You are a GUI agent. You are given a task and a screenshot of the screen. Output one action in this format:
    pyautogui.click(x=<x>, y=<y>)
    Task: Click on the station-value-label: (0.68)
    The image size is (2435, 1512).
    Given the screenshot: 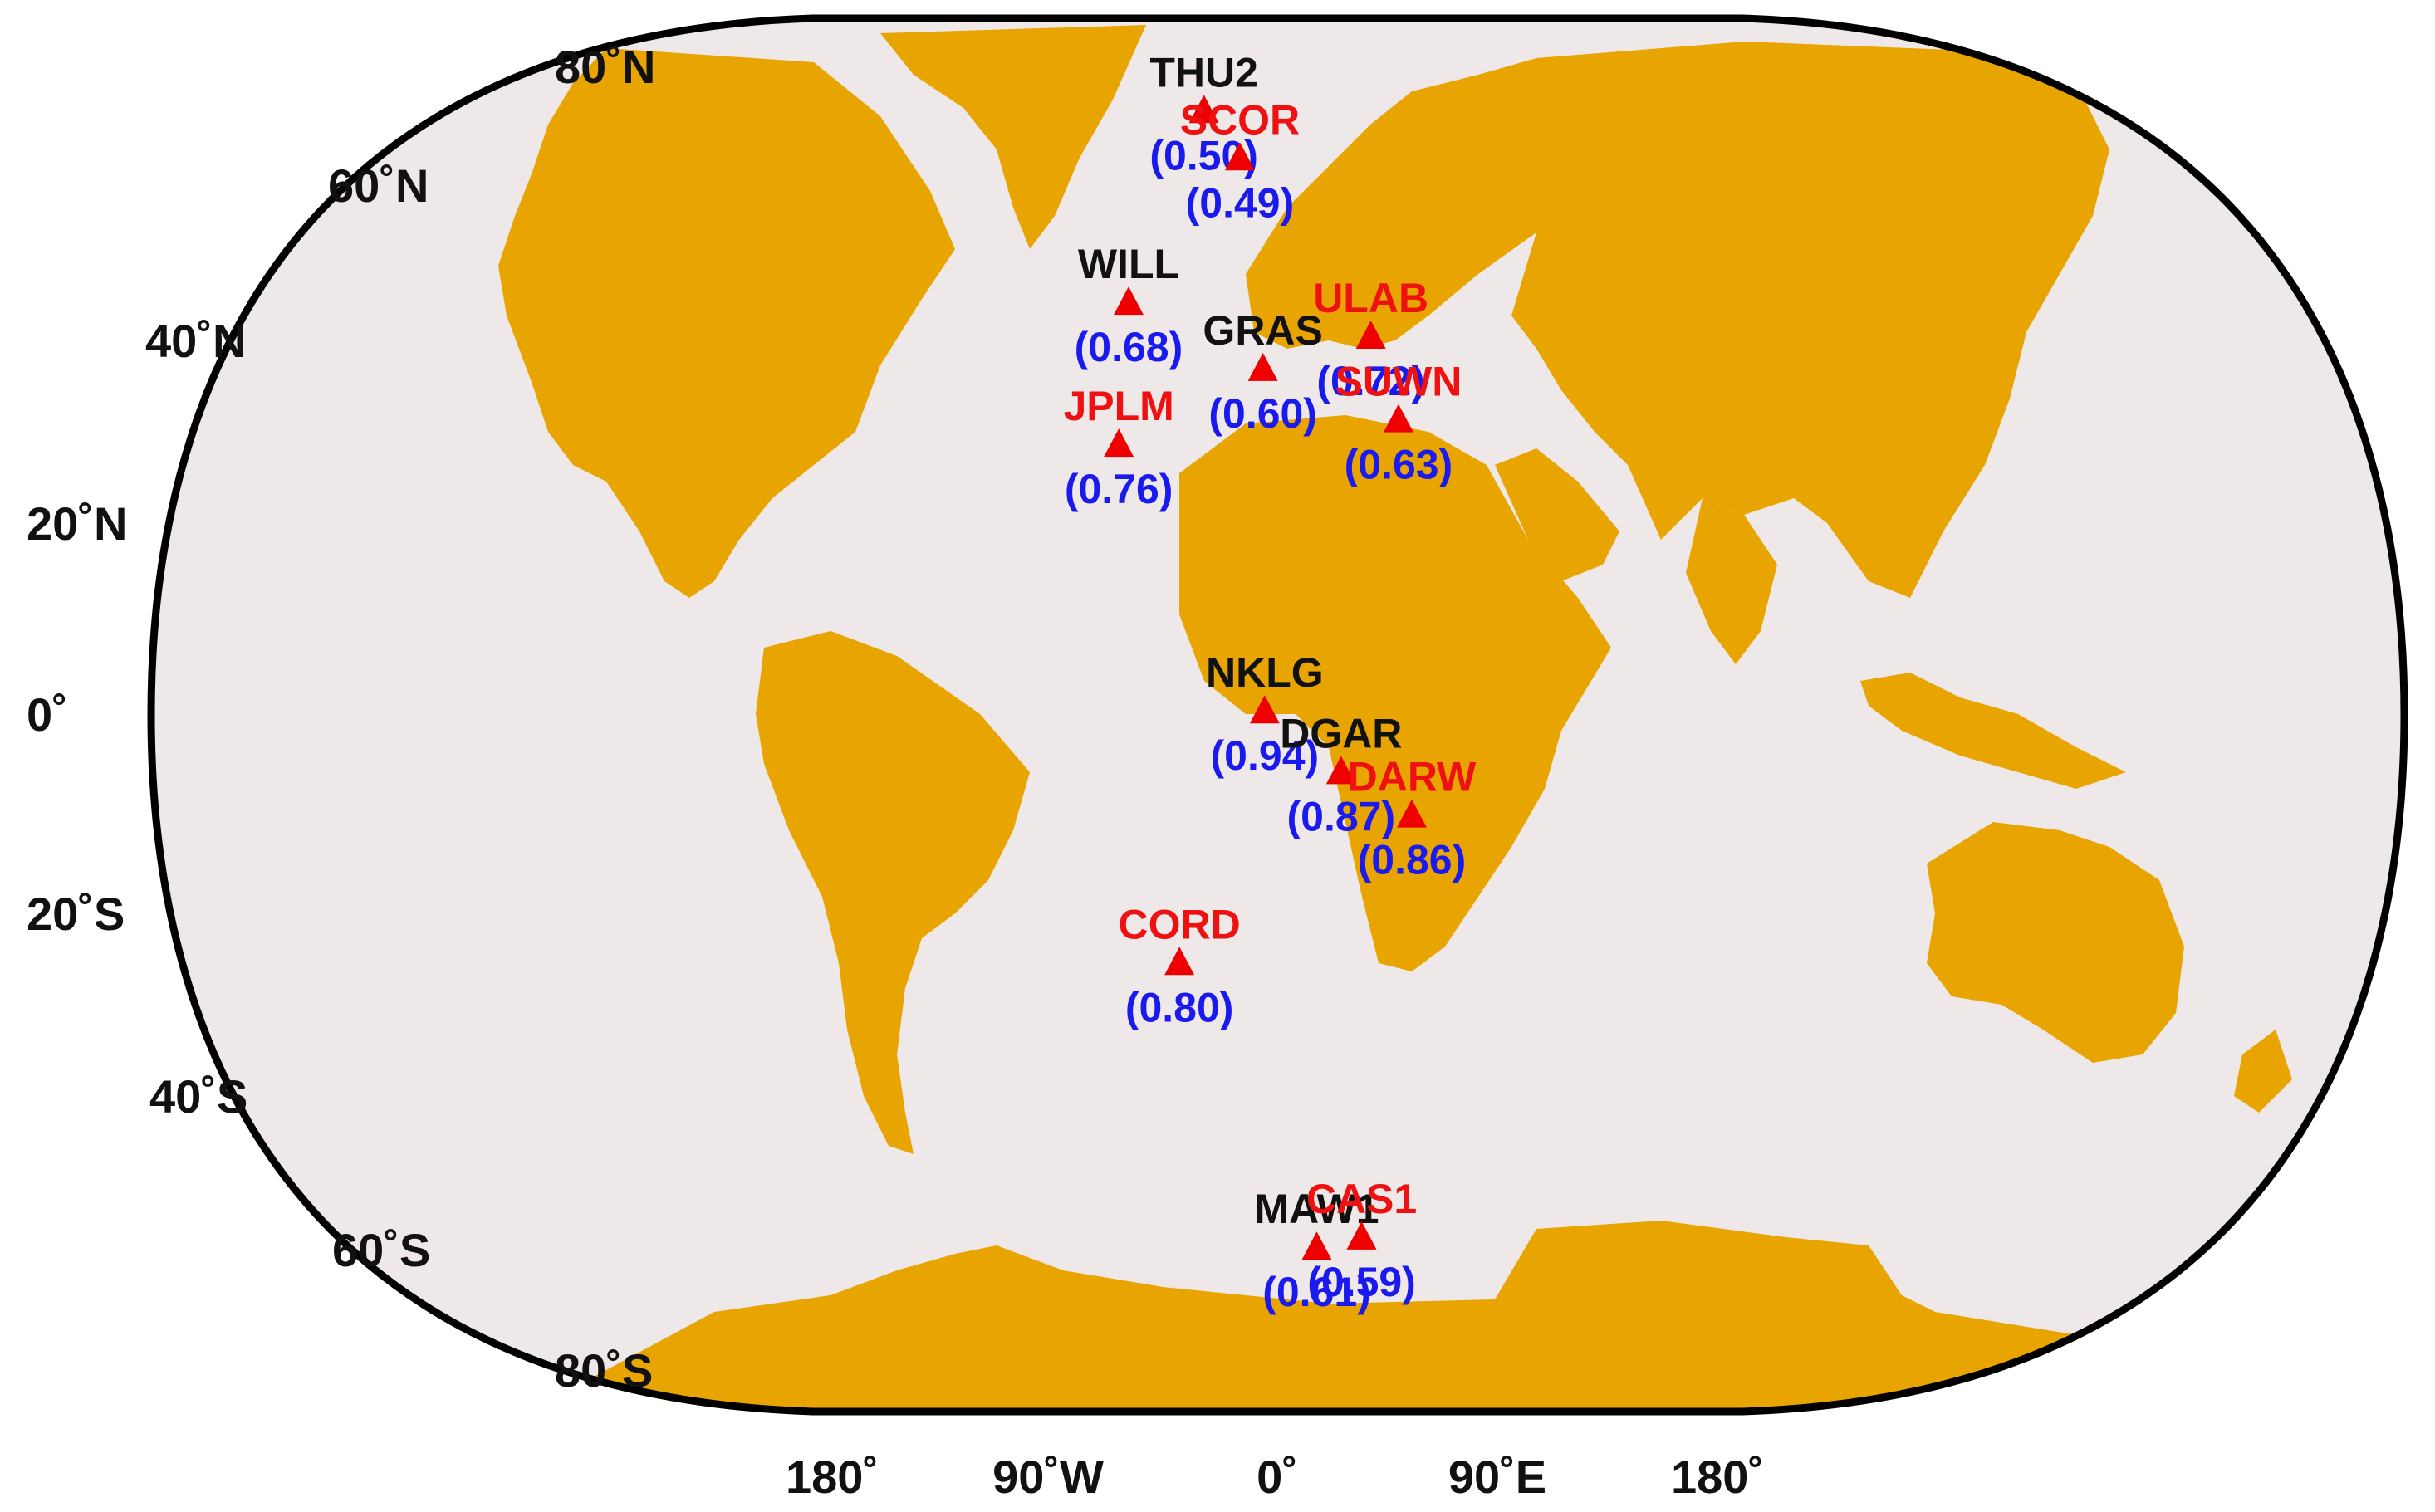 What is the action you would take?
    pyautogui.click(x=1129, y=347)
    